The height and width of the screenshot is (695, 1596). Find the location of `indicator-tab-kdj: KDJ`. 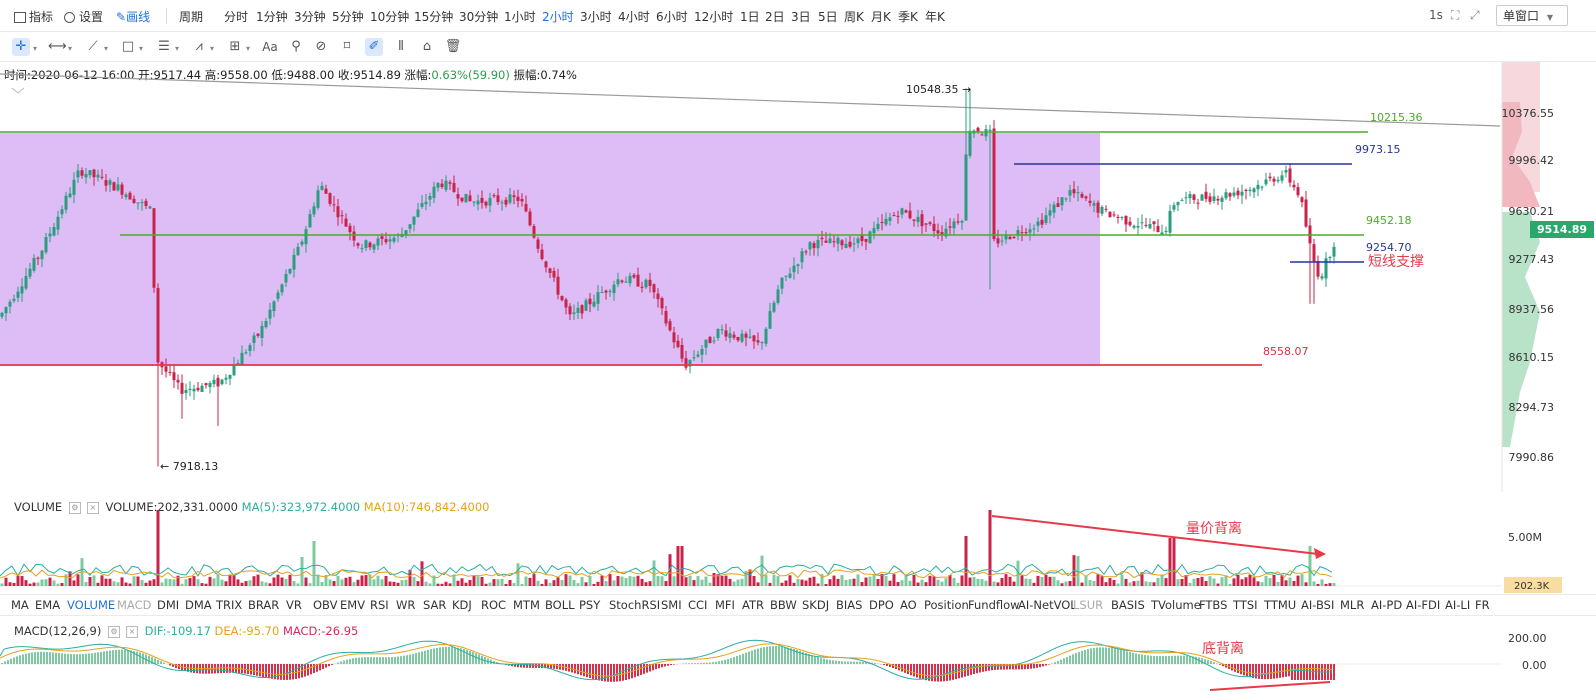

indicator-tab-kdj: KDJ is located at coordinates (462, 605).